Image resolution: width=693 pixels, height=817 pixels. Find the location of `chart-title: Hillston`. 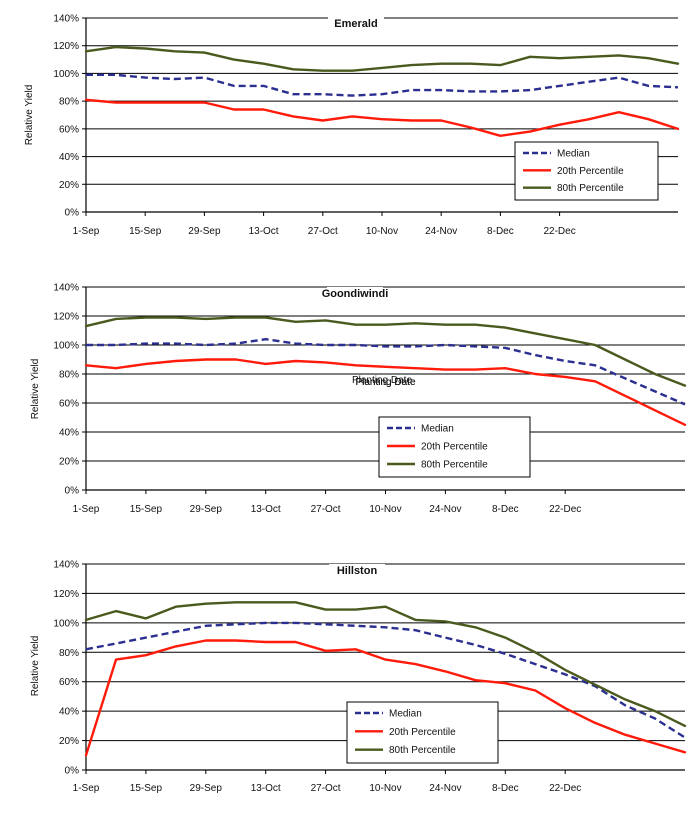

chart-title: Hillston is located at coordinates (357, 571).